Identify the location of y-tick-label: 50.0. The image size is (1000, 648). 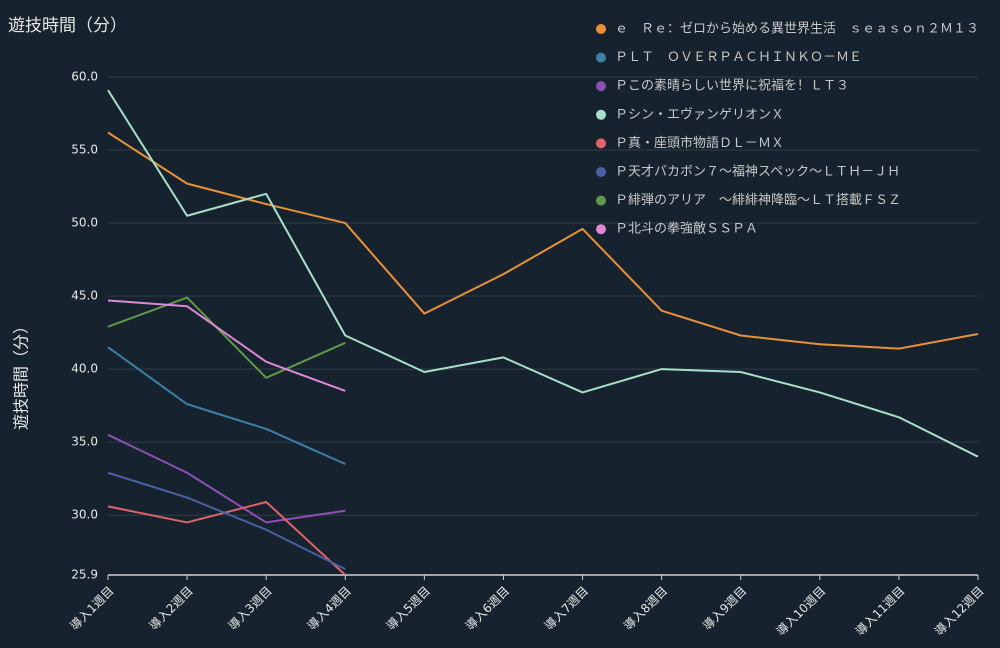
(84, 223).